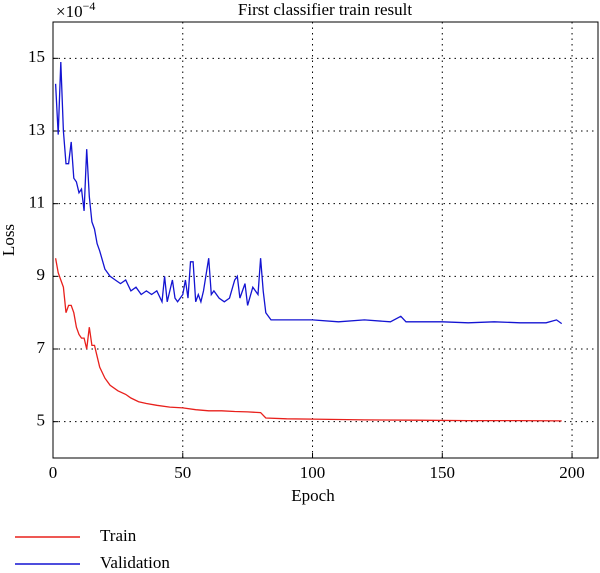 The image size is (600, 573). Describe the element at coordinates (443, 472) in the screenshot. I see `x-tick-label: 150` at that location.